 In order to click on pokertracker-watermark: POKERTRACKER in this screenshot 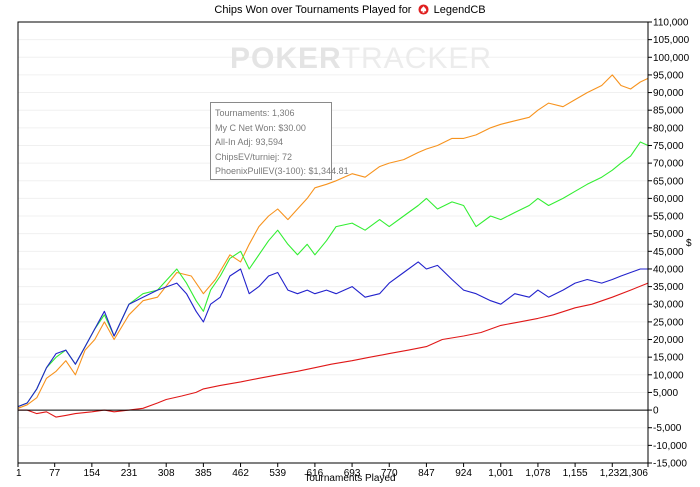, I will do `click(361, 59)`.